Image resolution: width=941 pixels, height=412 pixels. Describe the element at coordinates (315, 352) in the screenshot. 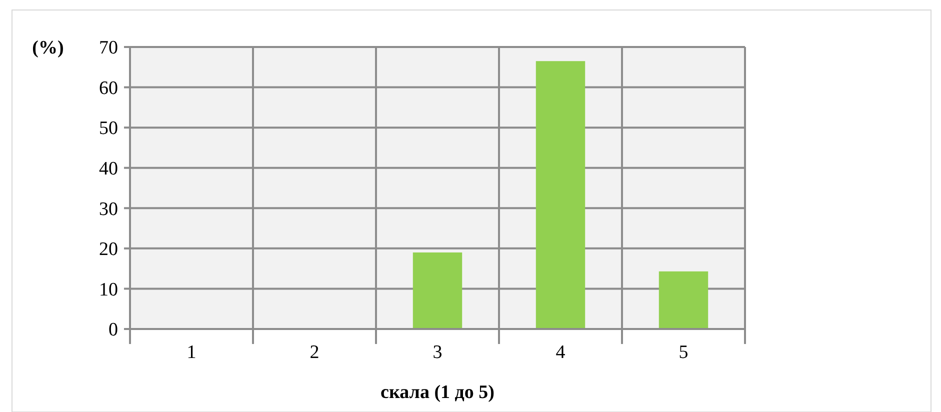

I see `x-tick-label: 2` at that location.